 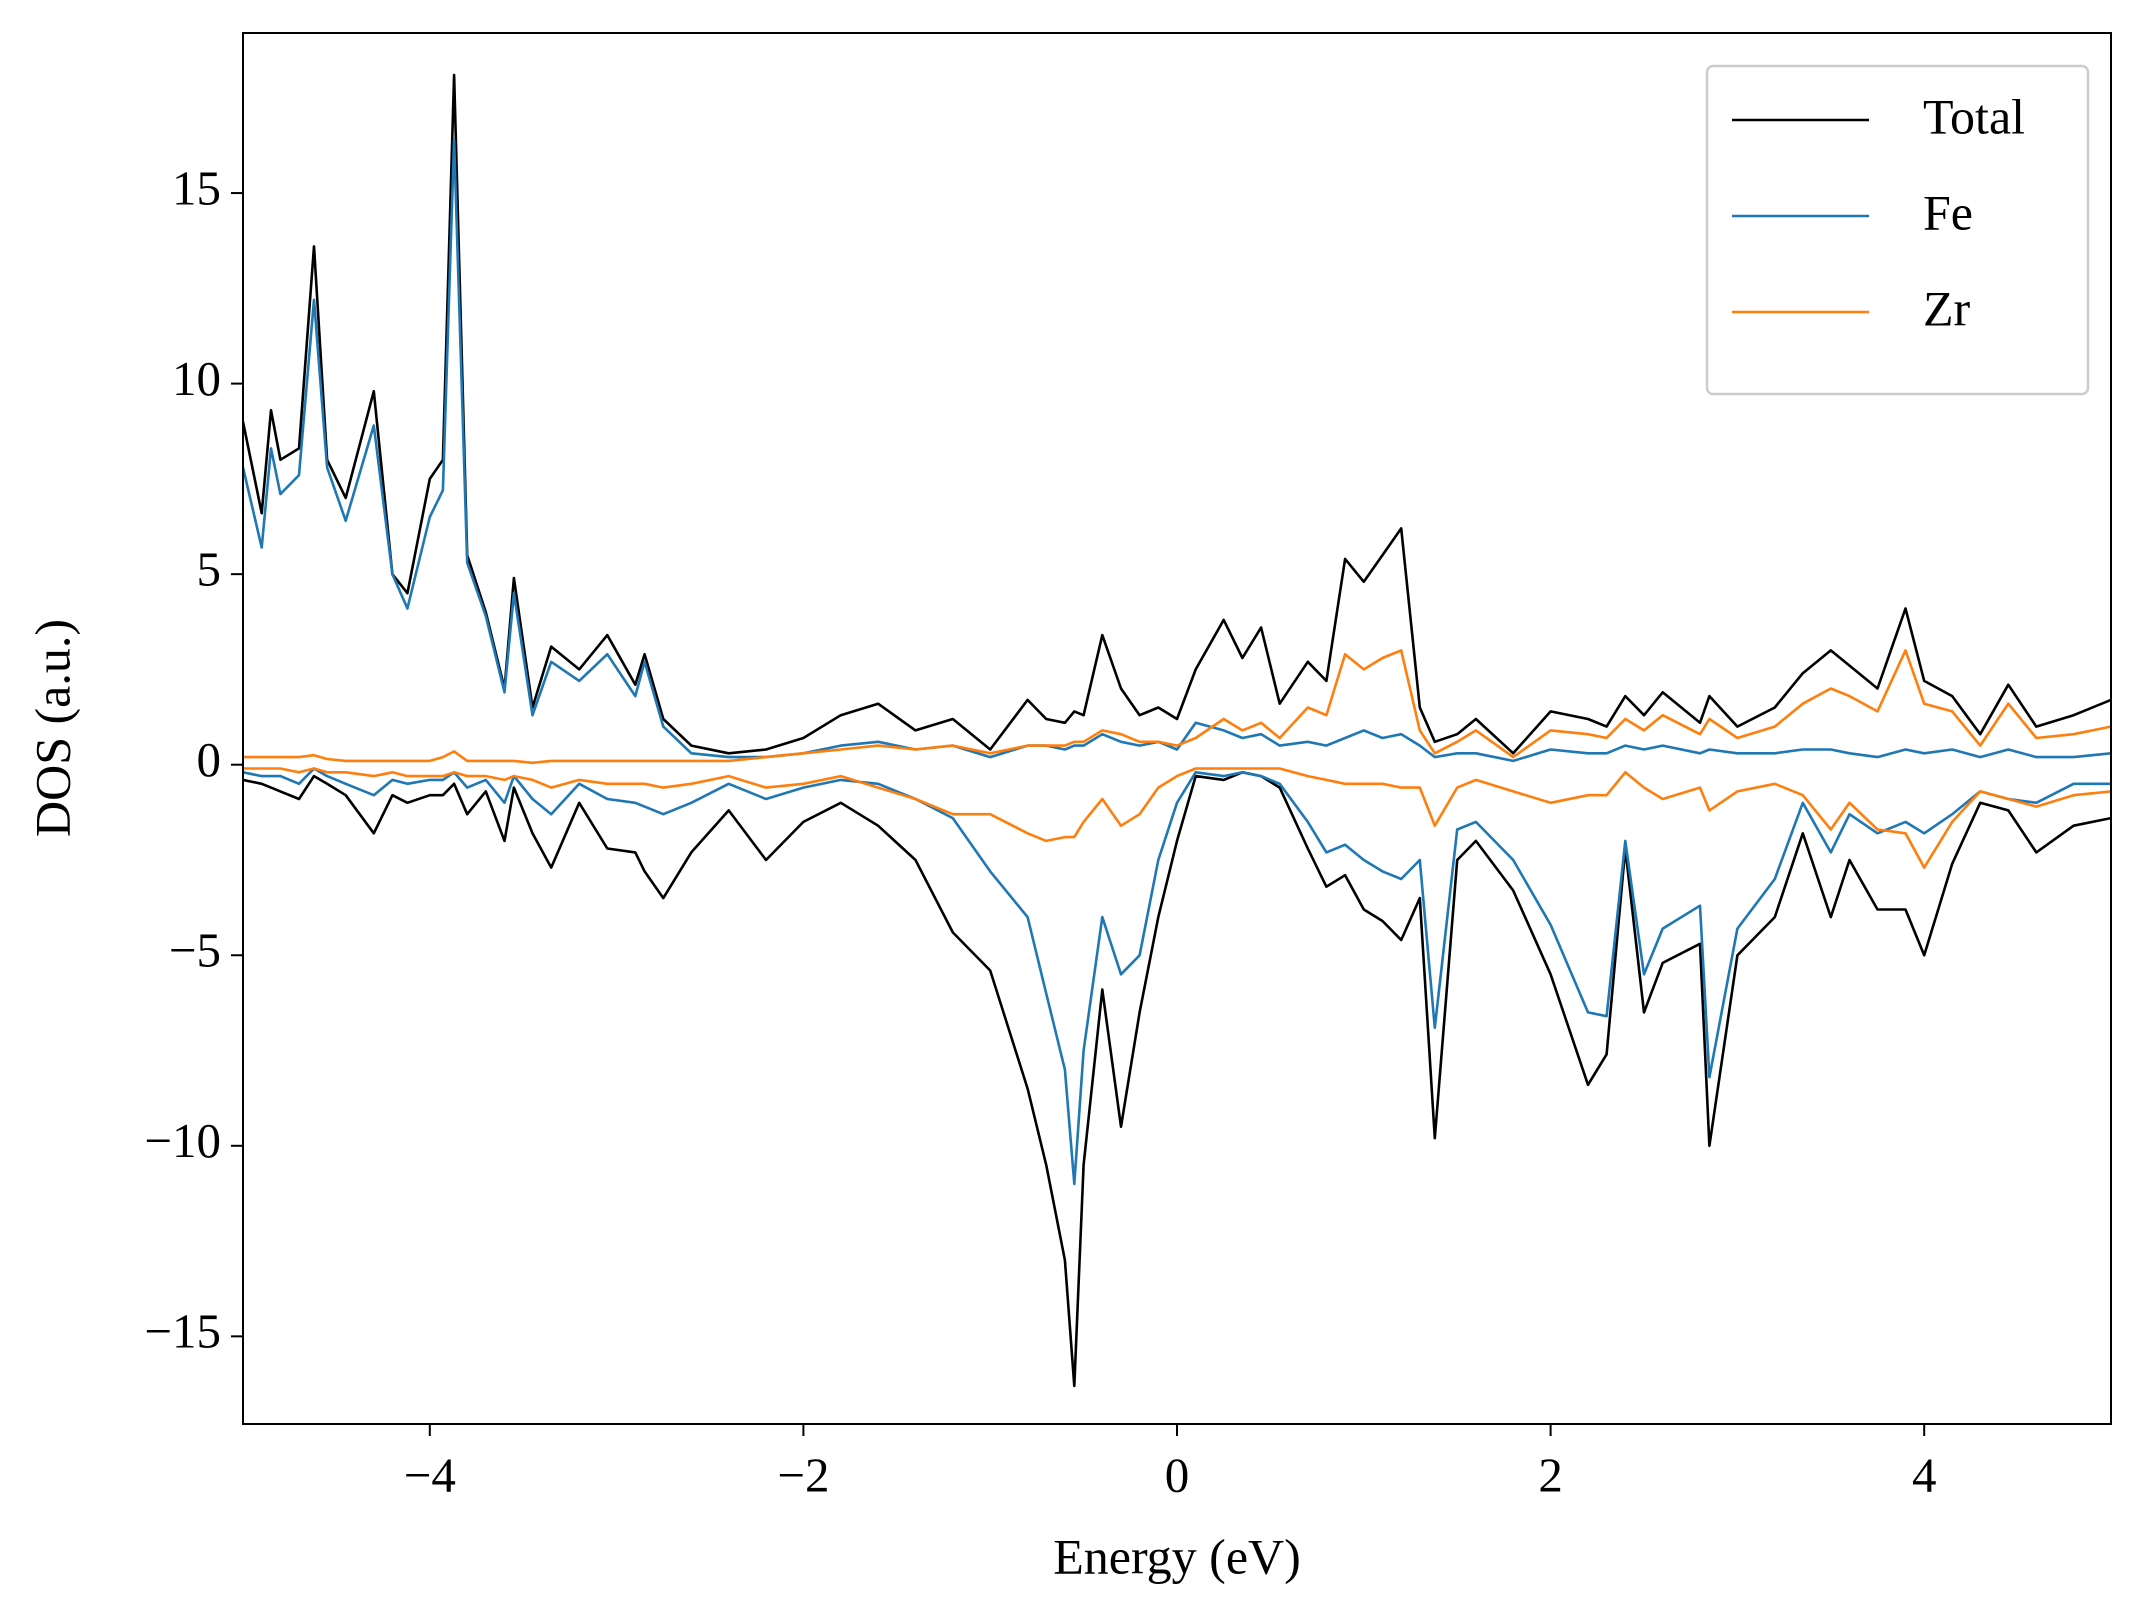 What do you see at coordinates (1550, 1474) in the screenshot?
I see `x-tick-label: 2` at bounding box center [1550, 1474].